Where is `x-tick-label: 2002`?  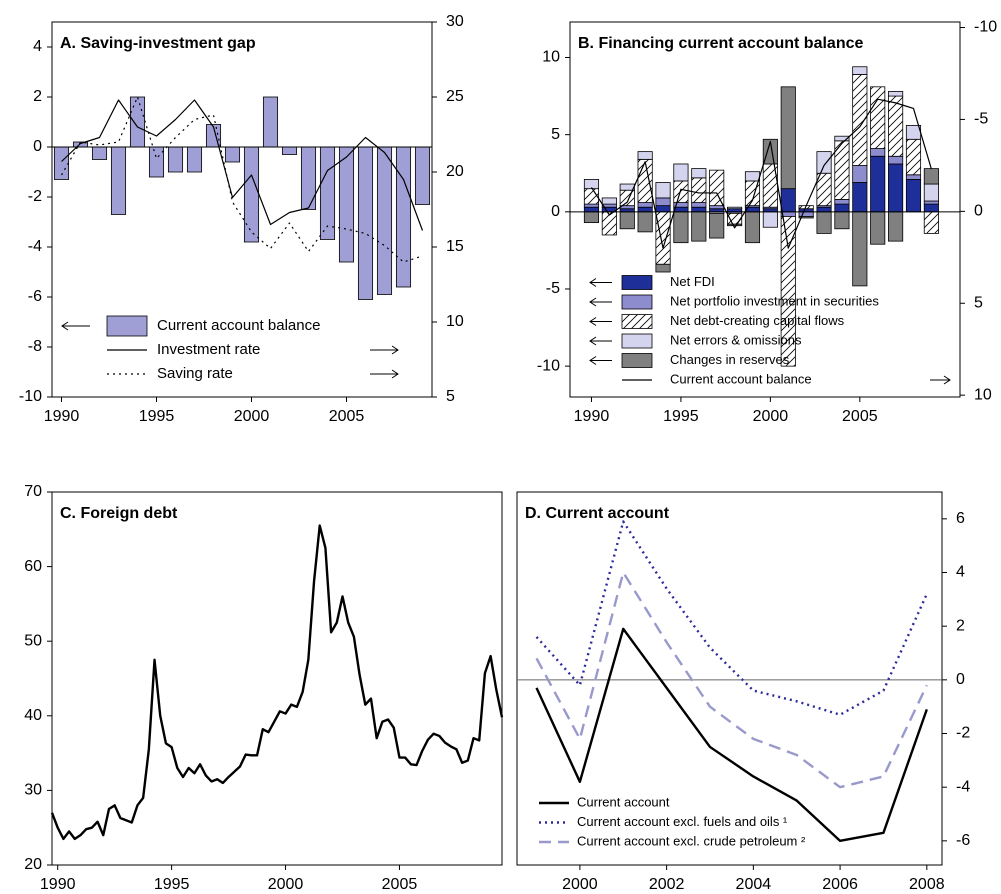 x-tick-label: 2002 is located at coordinates (667, 884).